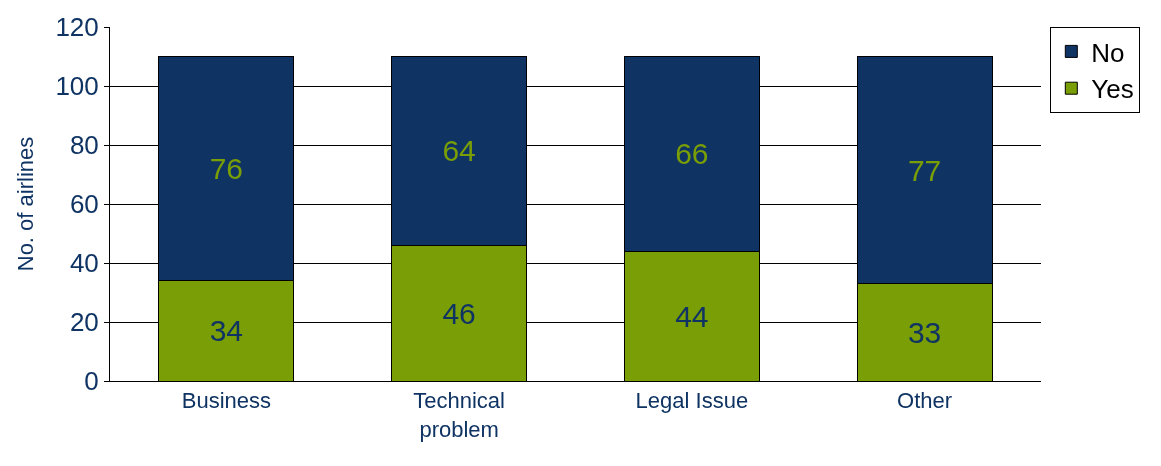 This screenshot has width=1161, height=466. Describe the element at coordinates (84, 204) in the screenshot. I see `y-tick-label: 60` at that location.